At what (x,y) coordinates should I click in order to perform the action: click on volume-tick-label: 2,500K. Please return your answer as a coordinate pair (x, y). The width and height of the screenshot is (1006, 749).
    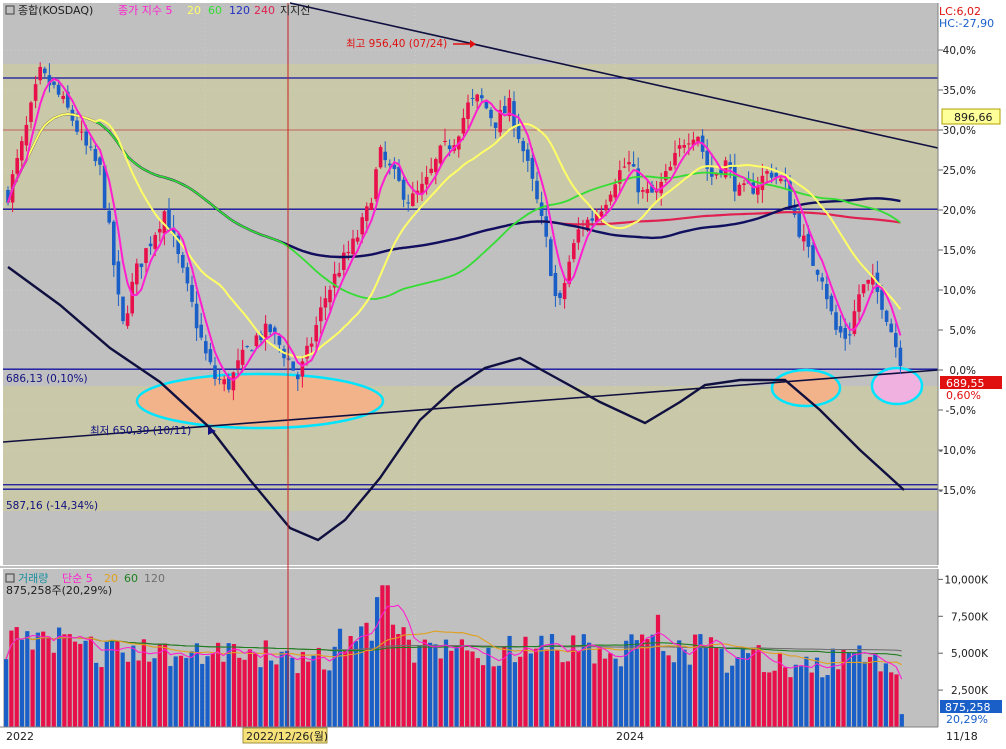
    Looking at the image, I should click on (970, 691).